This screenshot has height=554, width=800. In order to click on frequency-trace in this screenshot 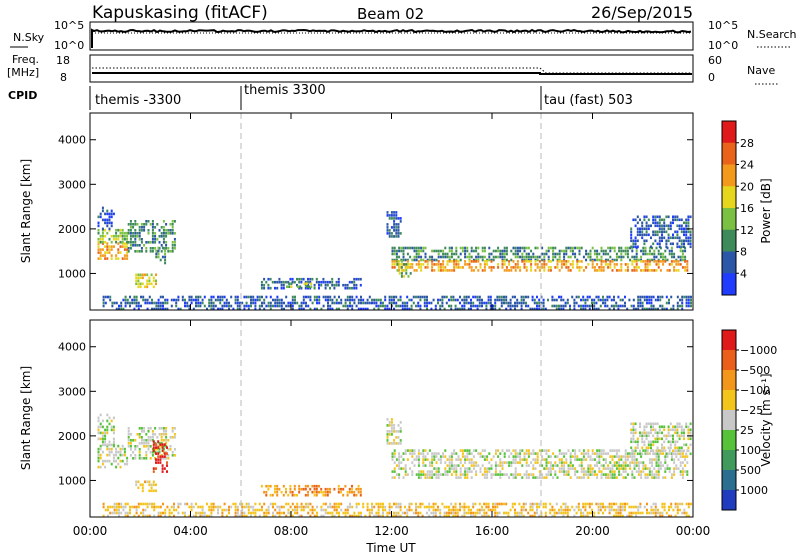, I will do `click(392, 73)`.